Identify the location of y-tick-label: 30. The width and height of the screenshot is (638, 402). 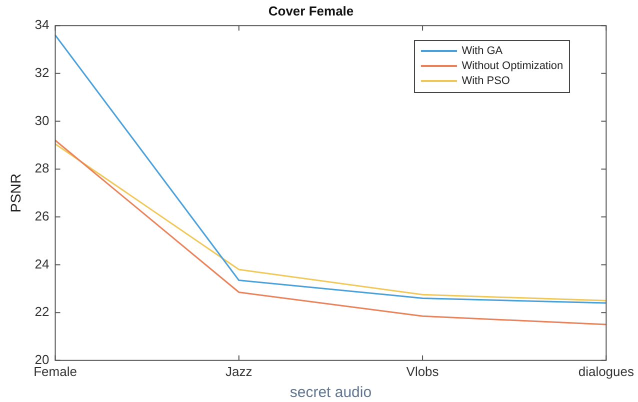
(42, 120).